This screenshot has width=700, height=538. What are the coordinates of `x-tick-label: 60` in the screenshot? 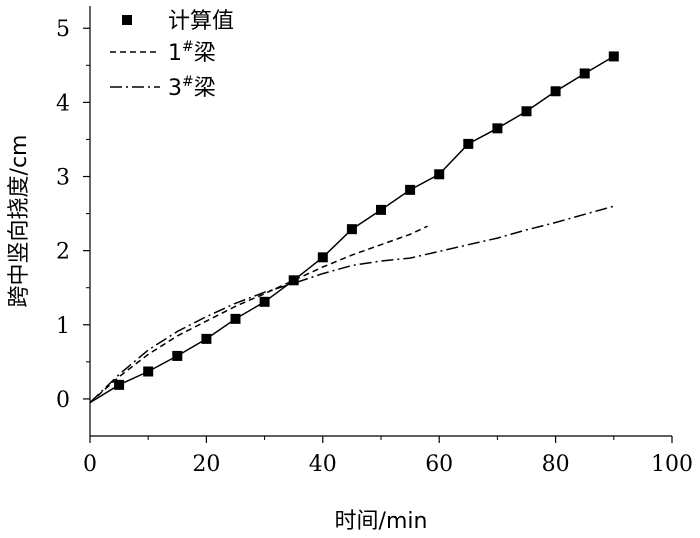 It's located at (439, 464).